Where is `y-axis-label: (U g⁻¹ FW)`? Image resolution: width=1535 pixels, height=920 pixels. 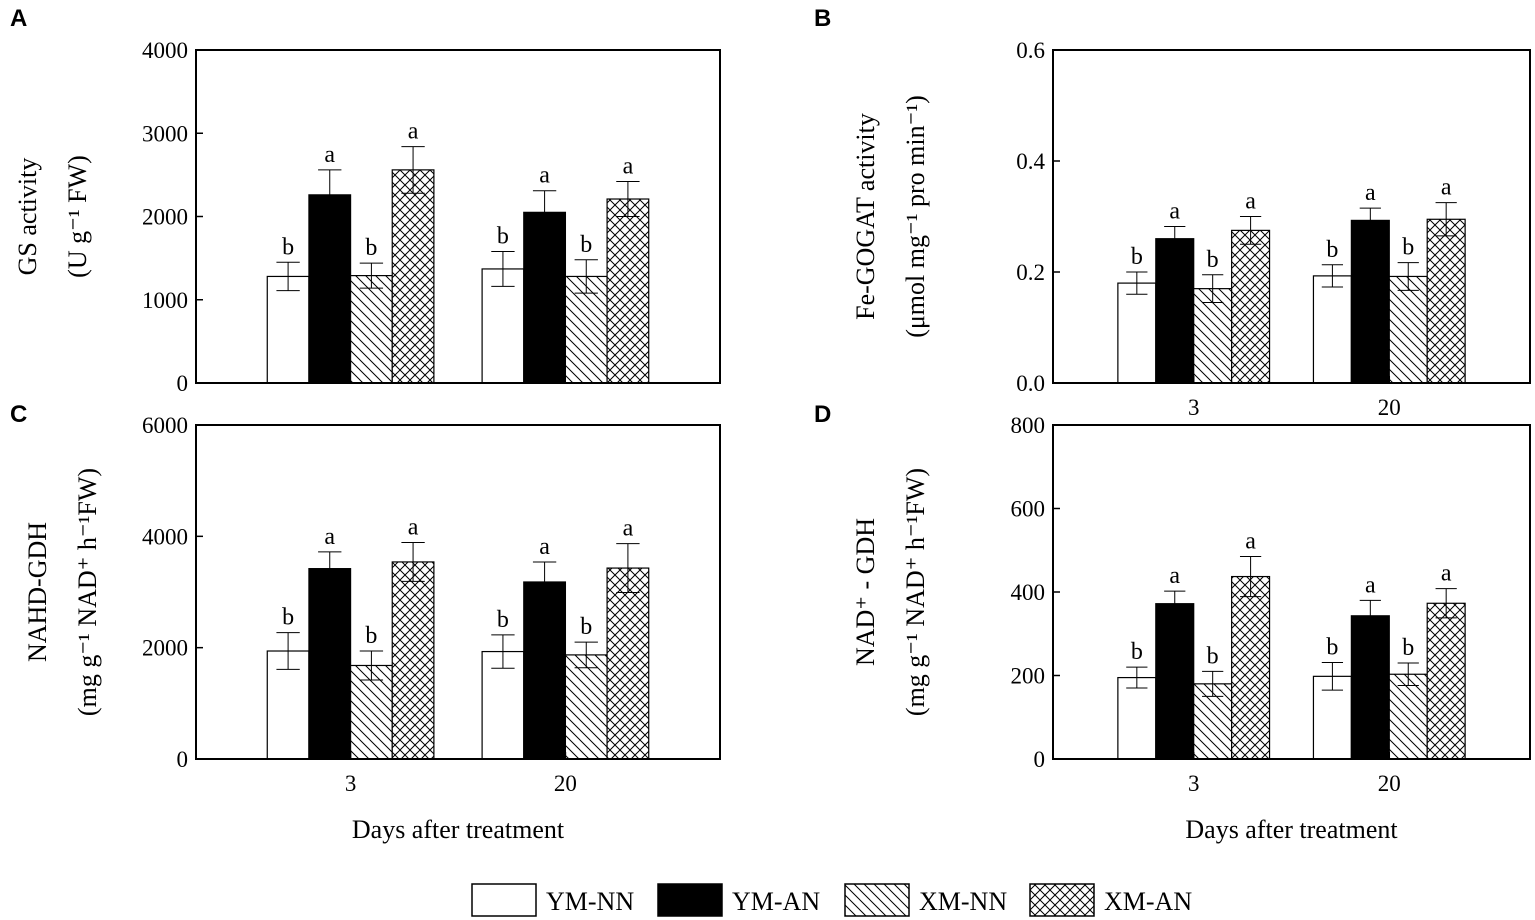 y-axis-label: (U g⁻¹ FW) is located at coordinates (77, 216).